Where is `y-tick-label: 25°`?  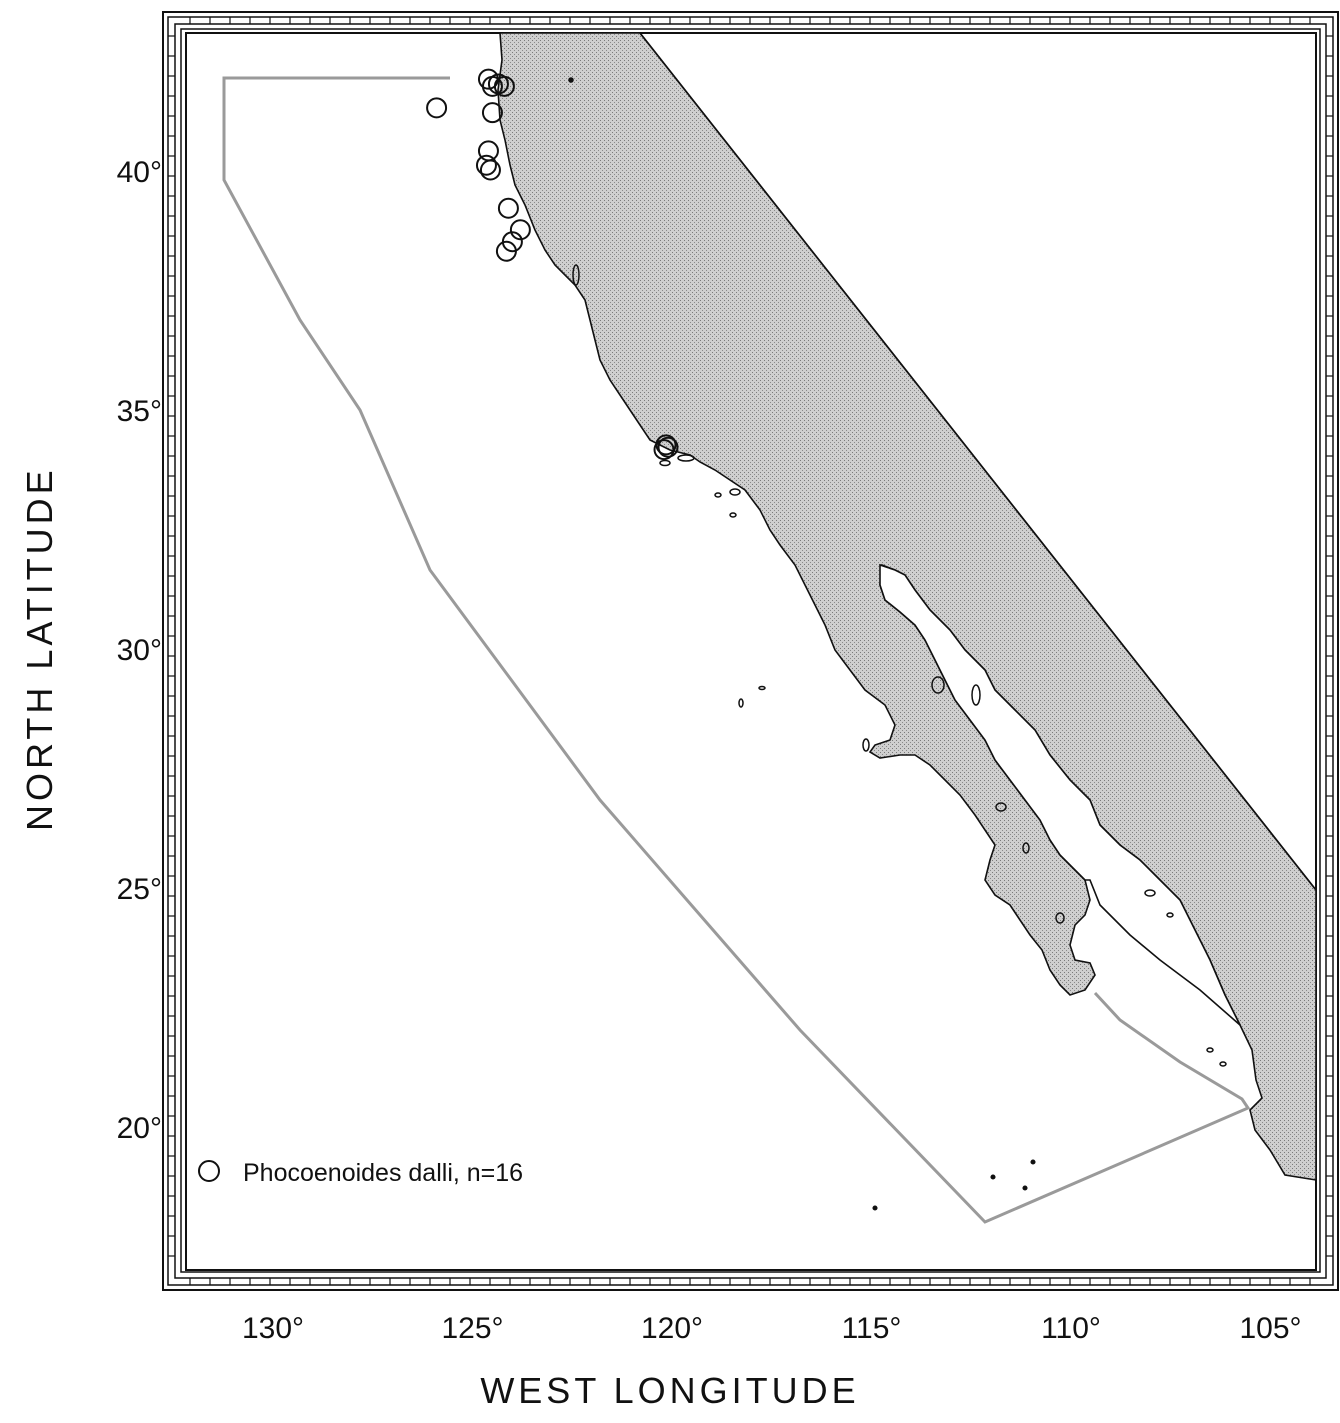
y-tick-label: 25° is located at coordinates (139, 889).